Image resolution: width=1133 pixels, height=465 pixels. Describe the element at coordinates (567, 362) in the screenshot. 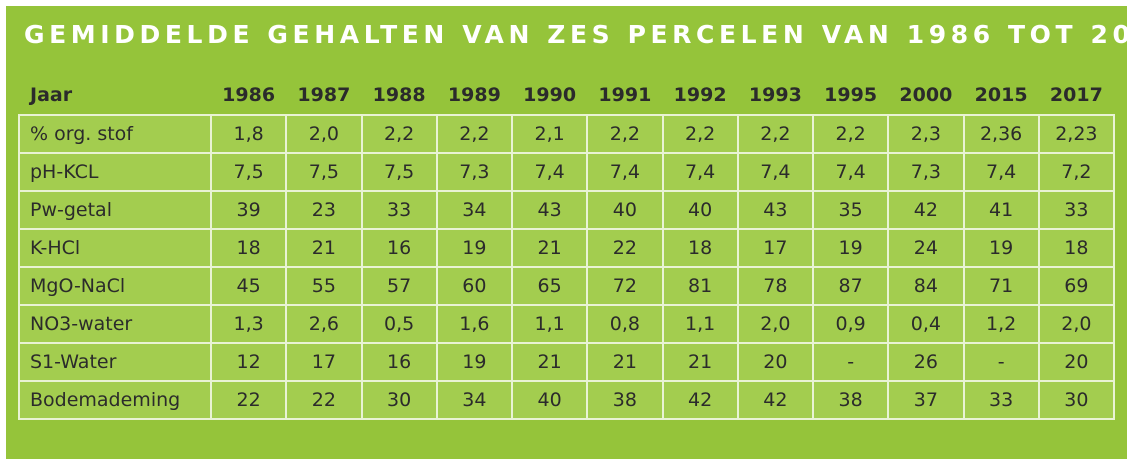

I see `table-row: S1-Water 12 17 16 19 21 21 21 20-26-20` at that location.